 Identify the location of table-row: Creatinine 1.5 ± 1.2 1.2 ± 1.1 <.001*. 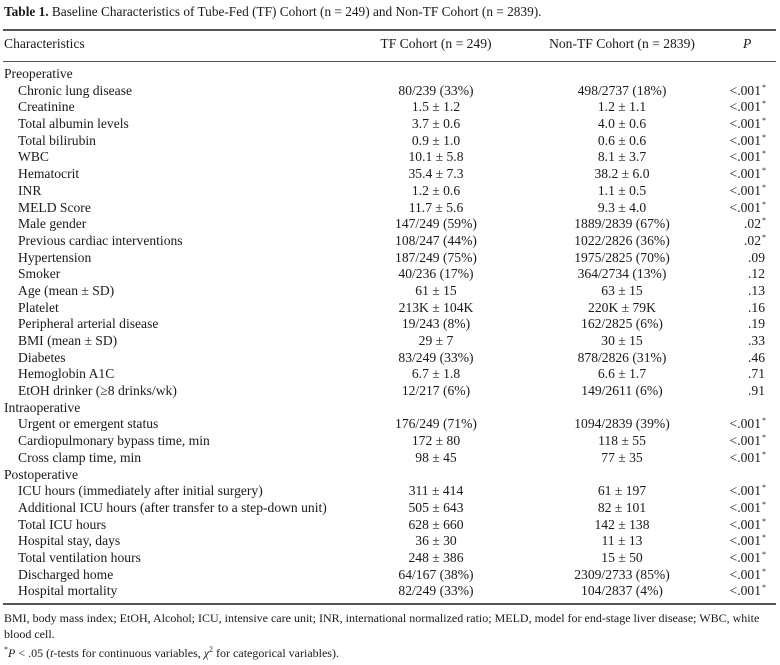
(390, 107).